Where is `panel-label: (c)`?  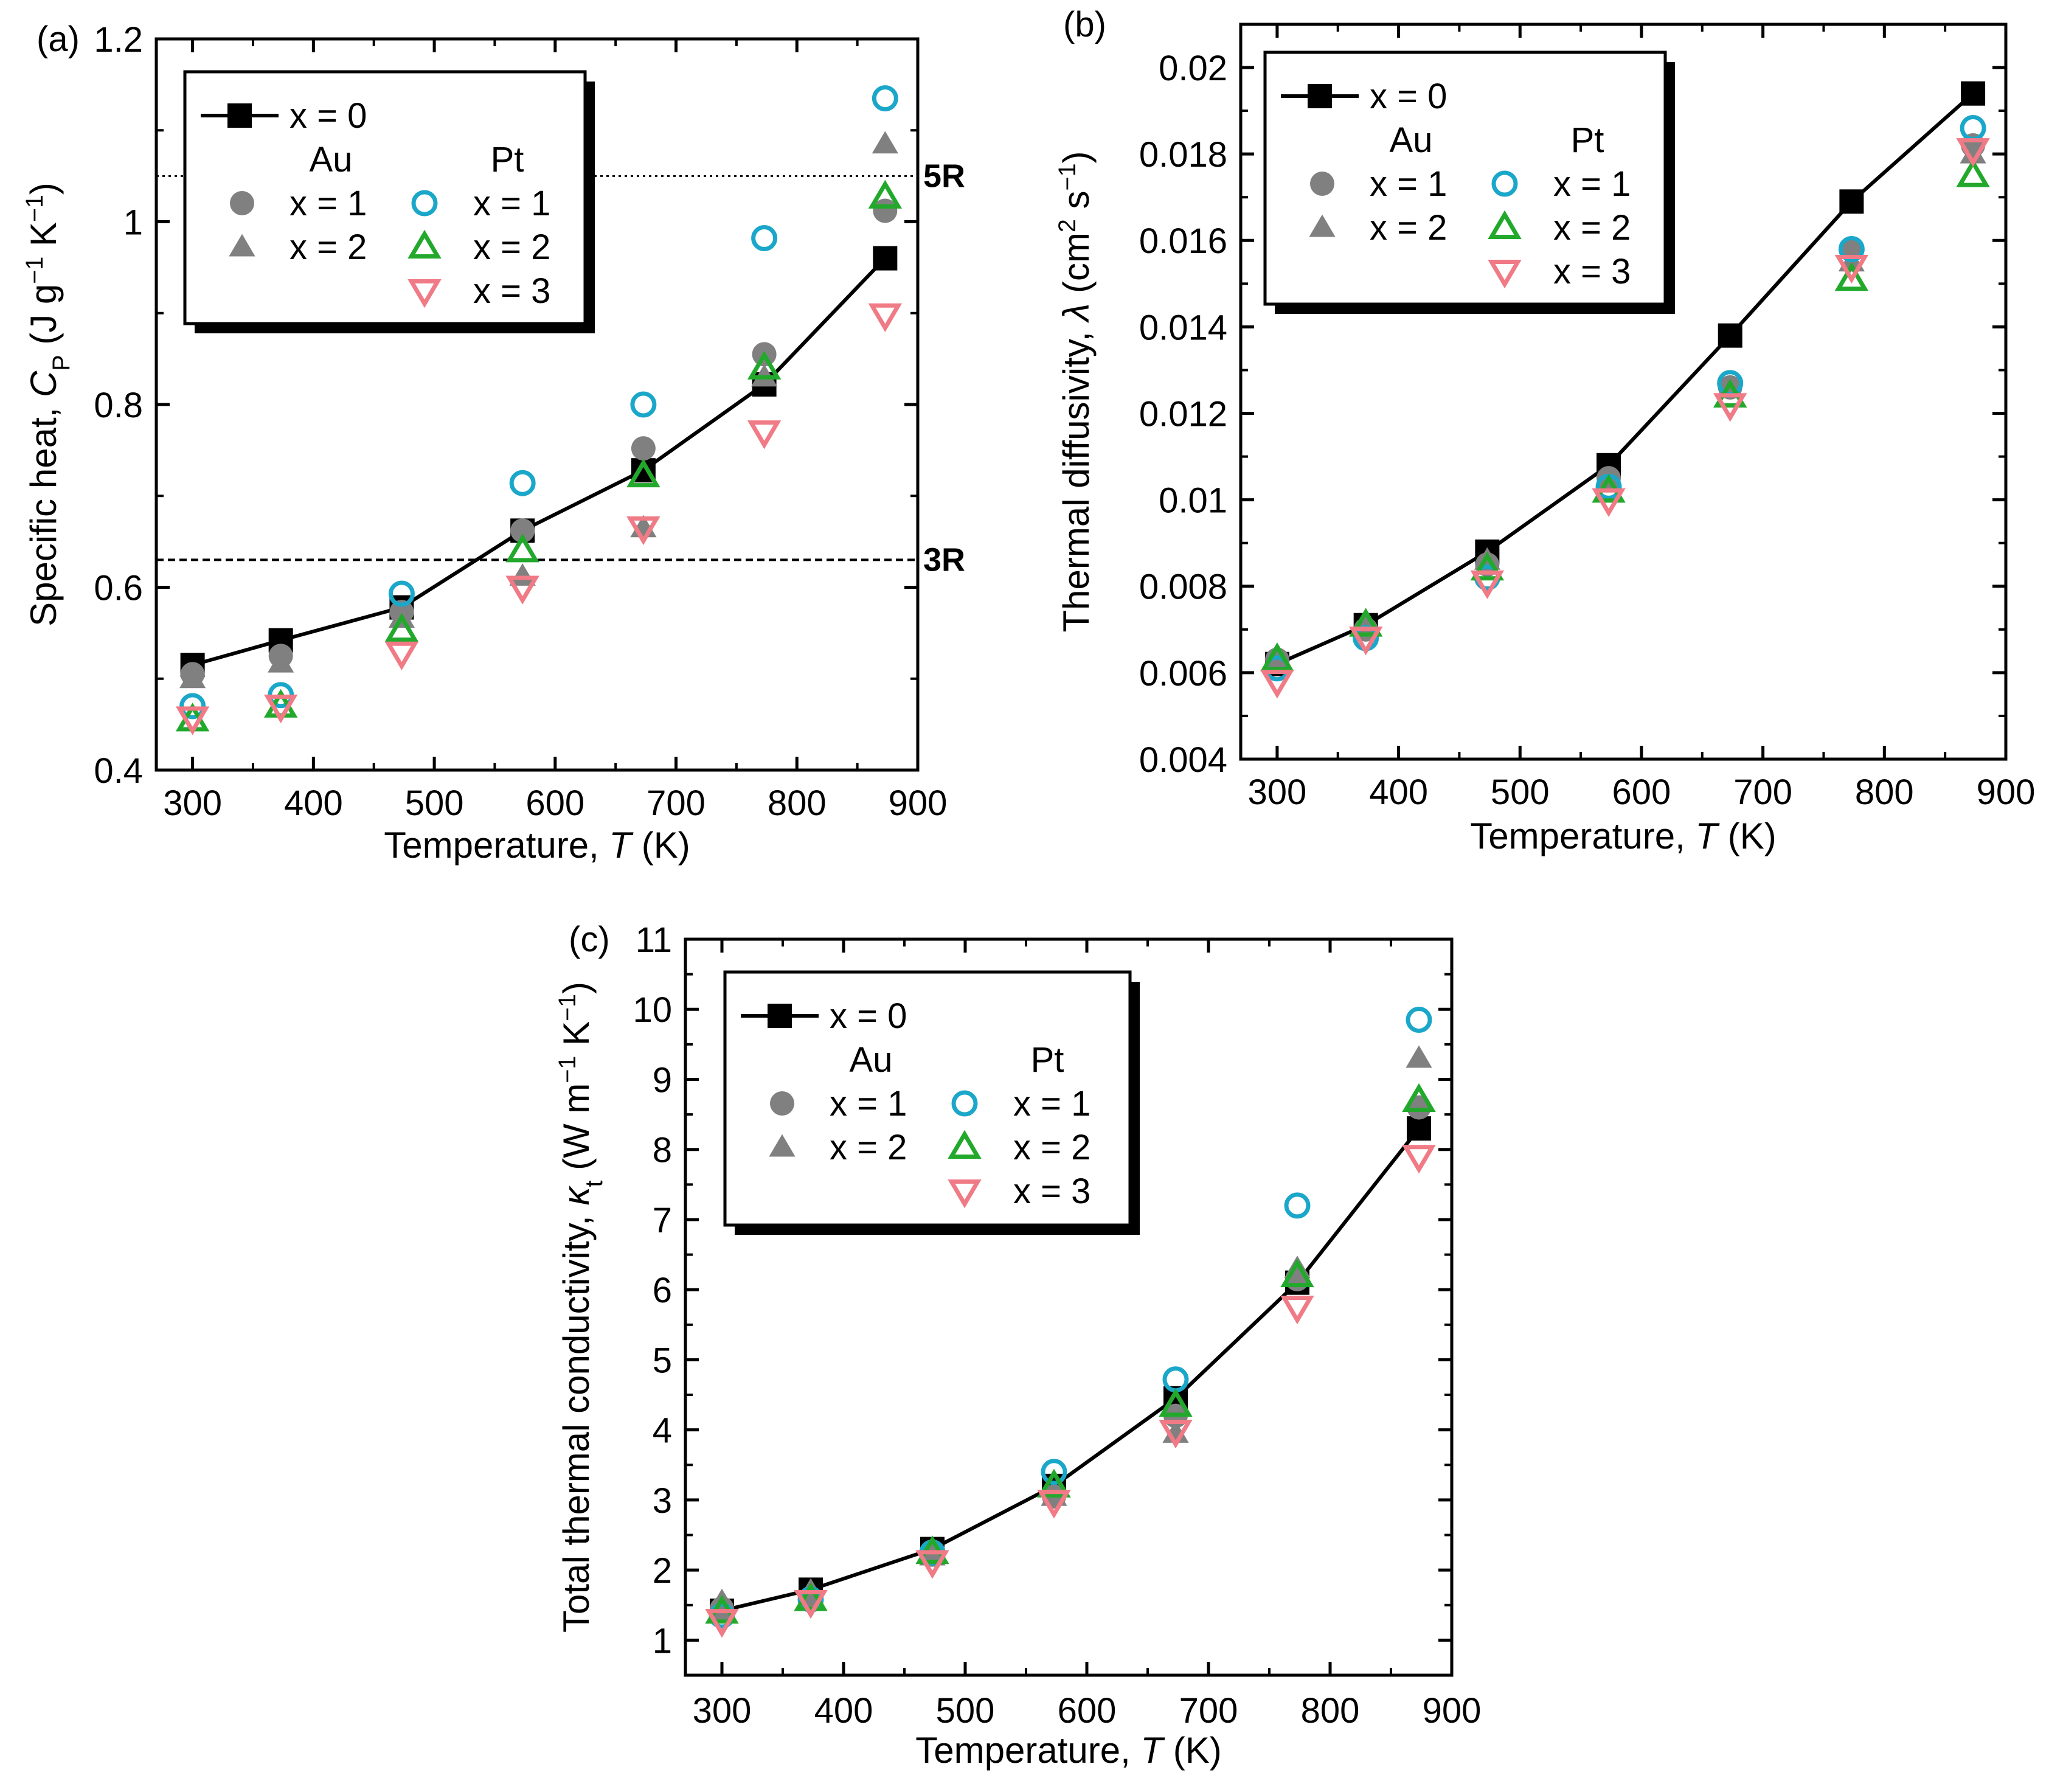 panel-label: (c) is located at coordinates (589, 939).